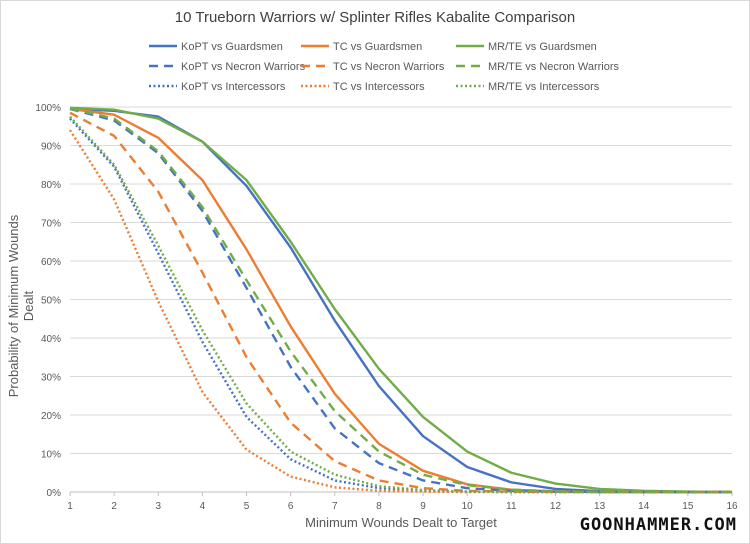 Image resolution: width=750 pixels, height=544 pixels. Describe the element at coordinates (335, 506) in the screenshot. I see `x-tick-label: 7` at that location.